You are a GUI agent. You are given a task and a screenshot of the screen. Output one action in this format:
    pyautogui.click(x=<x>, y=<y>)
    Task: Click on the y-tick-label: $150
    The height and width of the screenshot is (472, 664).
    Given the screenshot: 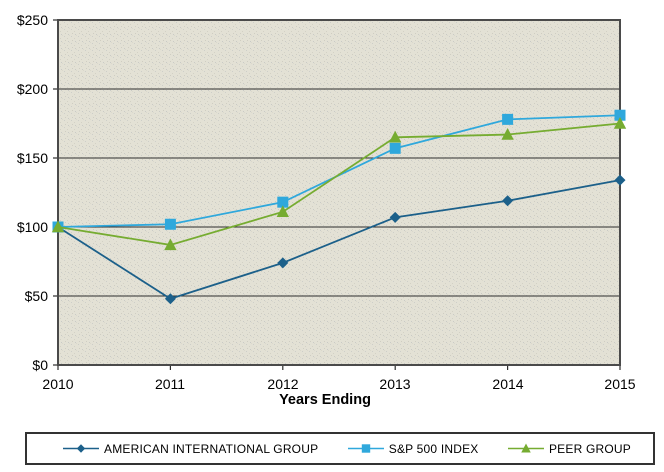 What is the action you would take?
    pyautogui.click(x=32, y=158)
    